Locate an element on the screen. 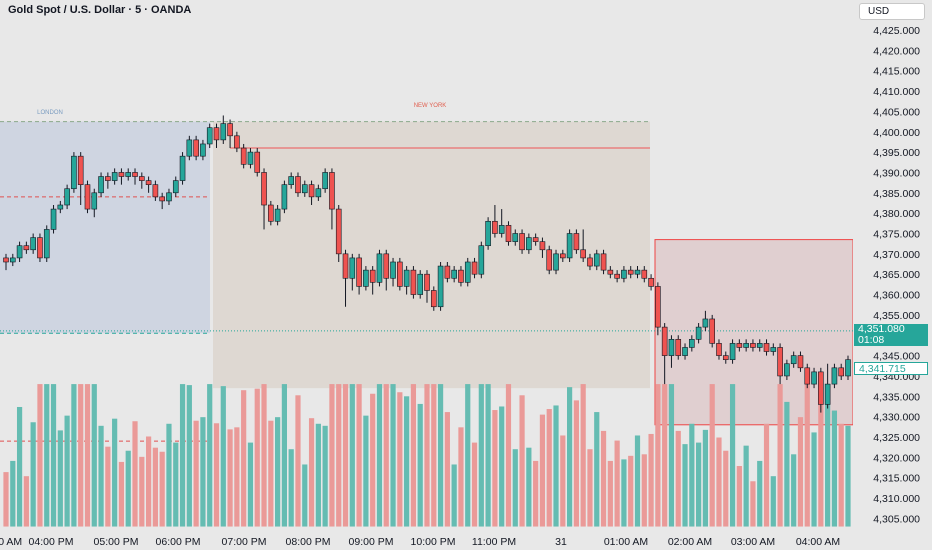 This screenshot has width=932, height=550. y-tick-label: 4,390.000 is located at coordinates (896, 173).